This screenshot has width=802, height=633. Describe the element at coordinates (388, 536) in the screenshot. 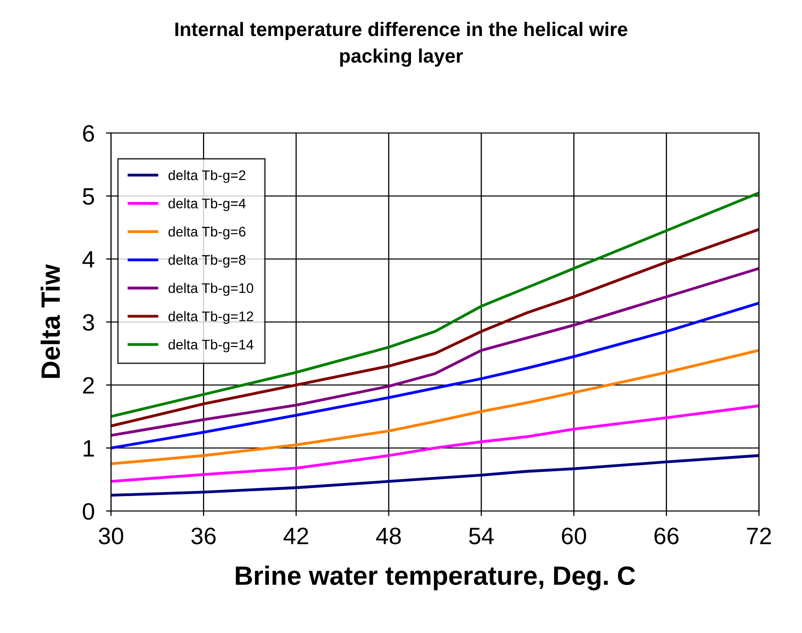

I see `x-tick-label: 48` at that location.